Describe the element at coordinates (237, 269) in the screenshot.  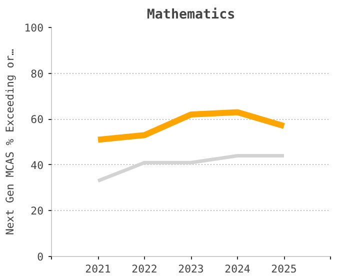
I see `x-tick-label: 2024` at that location.